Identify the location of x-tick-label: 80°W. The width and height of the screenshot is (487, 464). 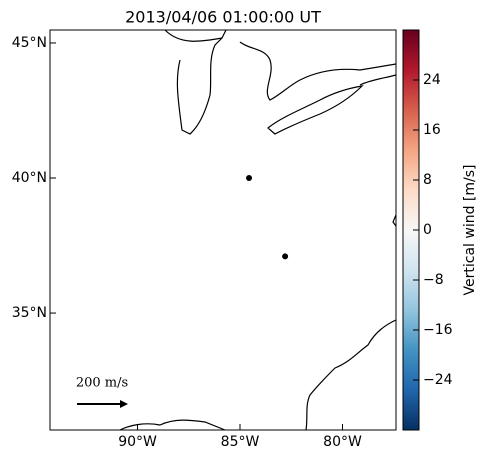
(342, 442).